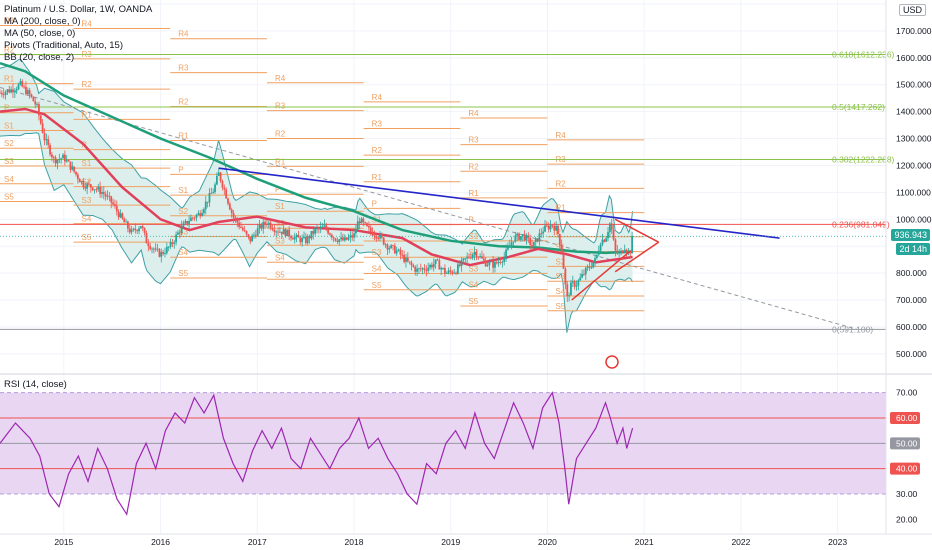 This screenshot has height=550, width=932. Describe the element at coordinates (907, 443) in the screenshot. I see `rsi-tick: 50.00` at that location.